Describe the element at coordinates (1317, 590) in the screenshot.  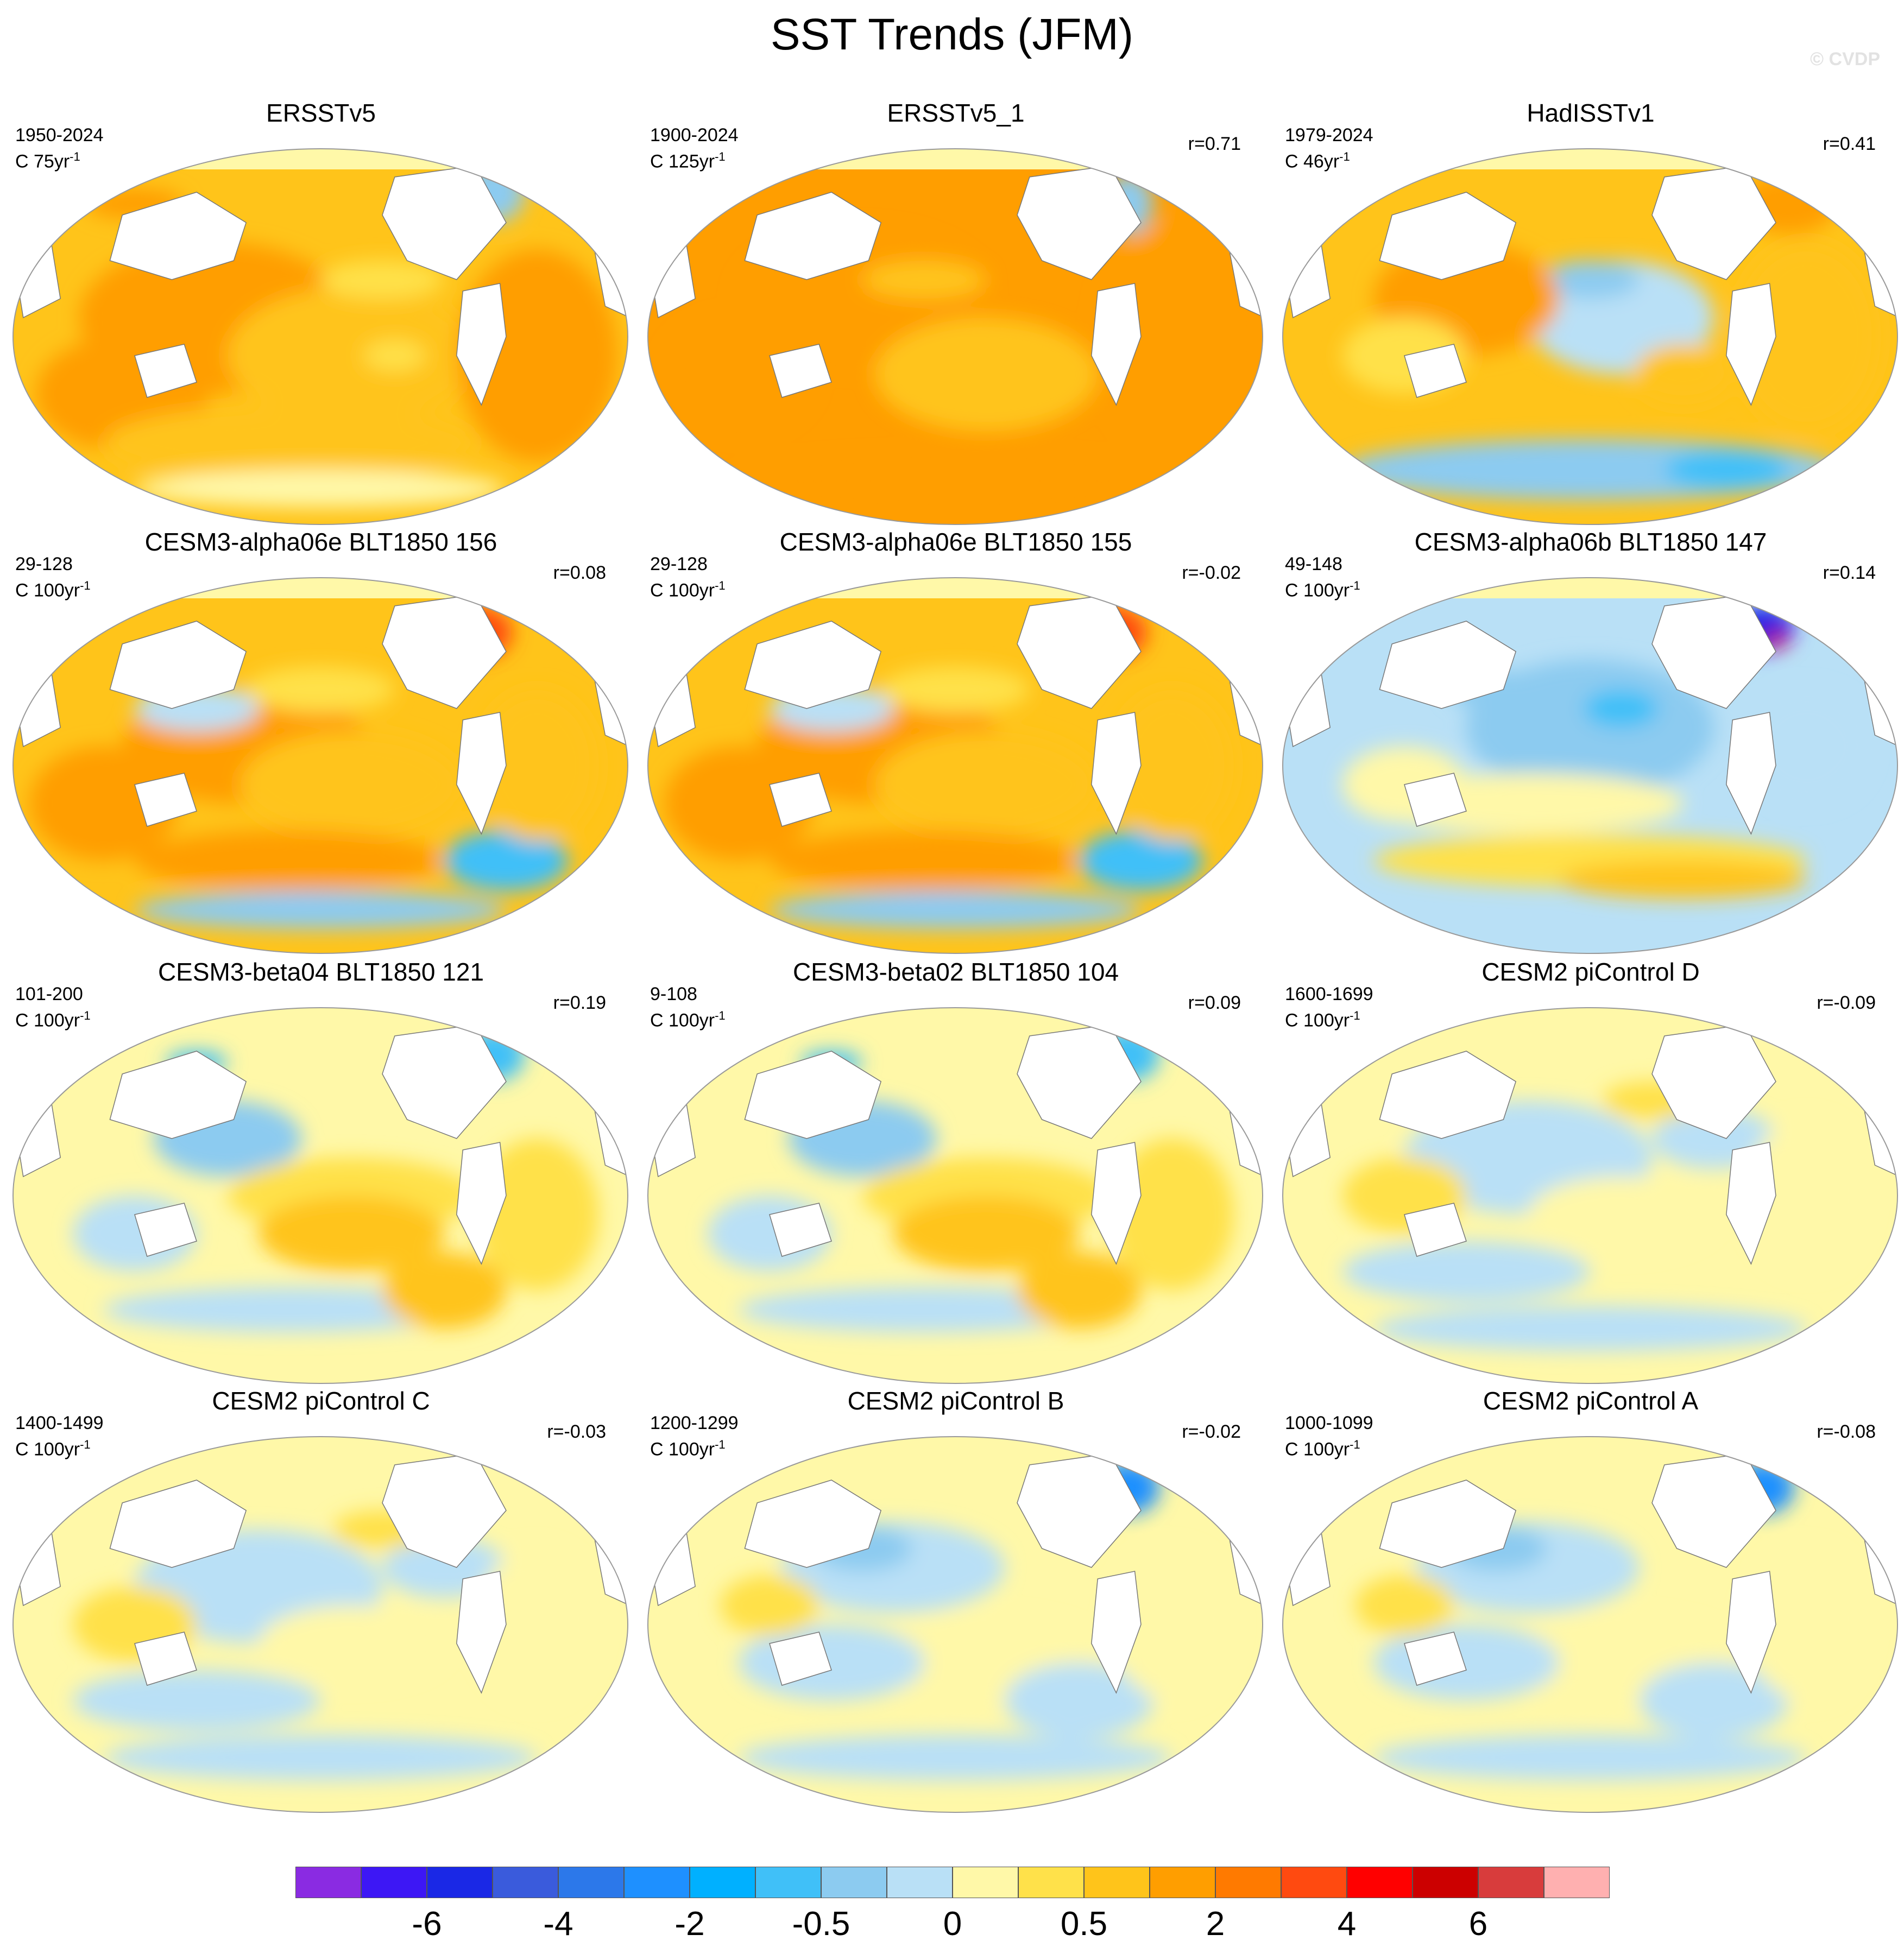
I see `panel-units-text: C 100yr` at that location.